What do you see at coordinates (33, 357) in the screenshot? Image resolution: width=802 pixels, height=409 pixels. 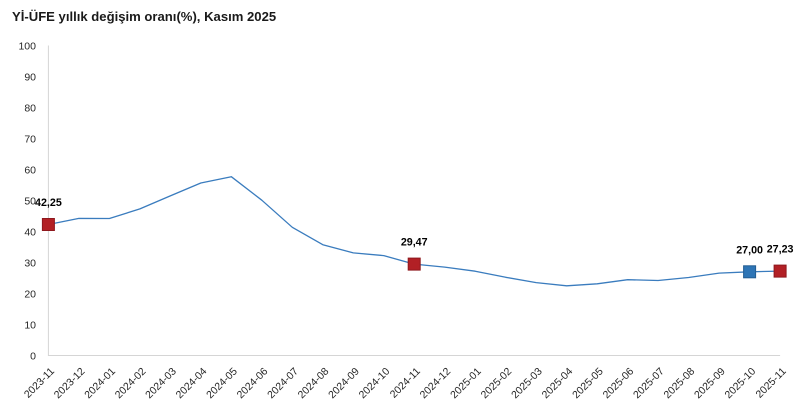 I see `svg-text: 0` at bounding box center [33, 357].